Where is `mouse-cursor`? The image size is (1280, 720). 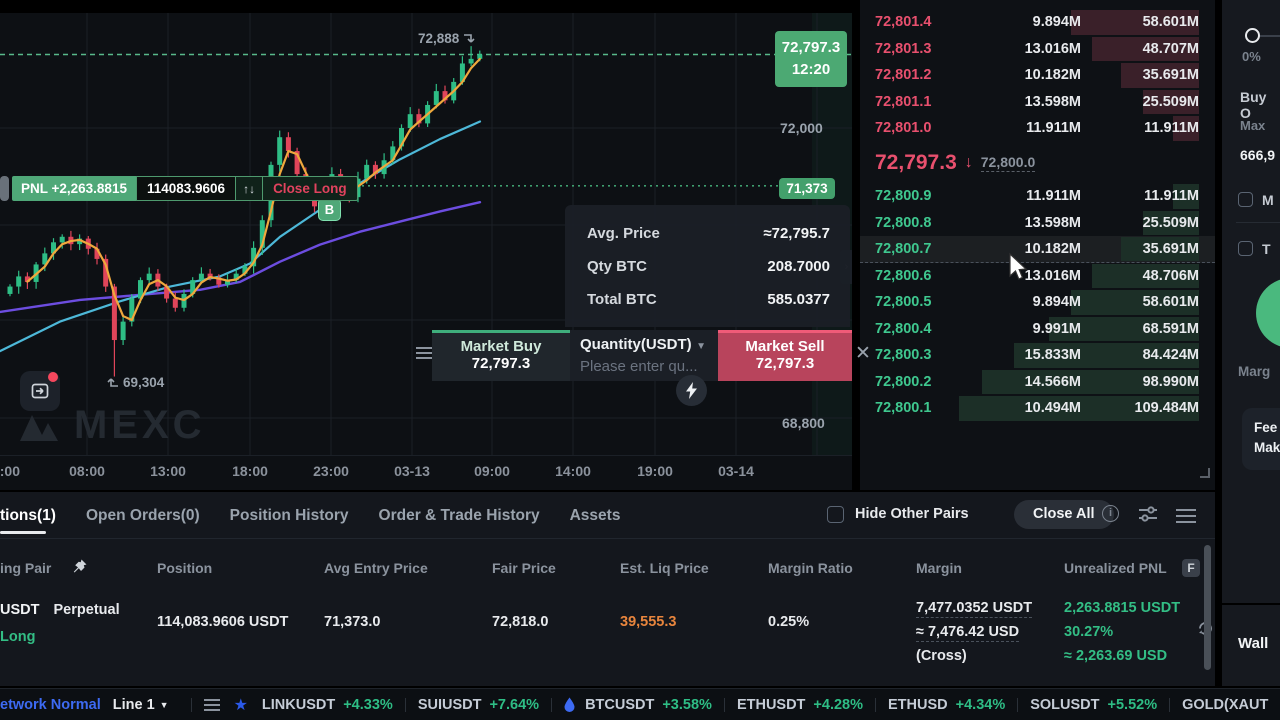 mouse-cursor is located at coordinates (1018, 266).